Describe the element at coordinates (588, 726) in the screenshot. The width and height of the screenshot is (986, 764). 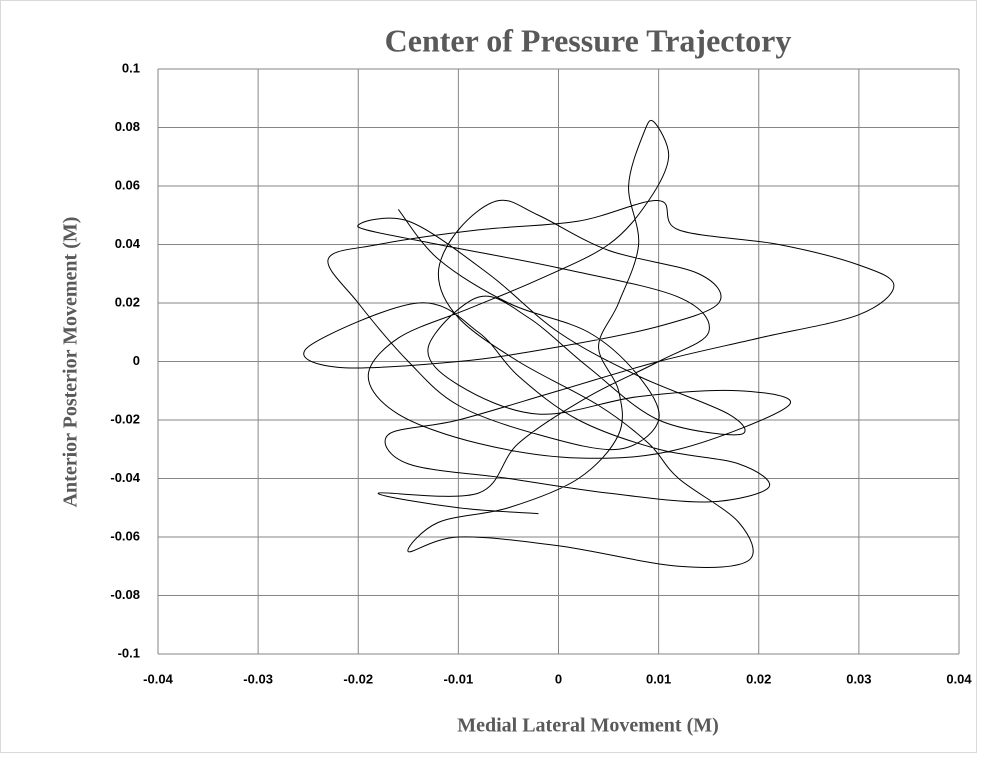
I see `x-axis-label: Medial Lateral Movement (M)` at that location.